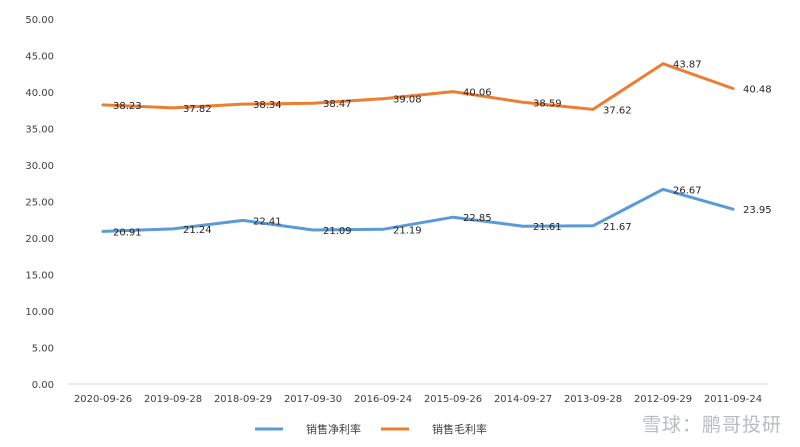 Image resolution: width=800 pixels, height=447 pixels. I want to click on data-label: 38.59, so click(547, 103).